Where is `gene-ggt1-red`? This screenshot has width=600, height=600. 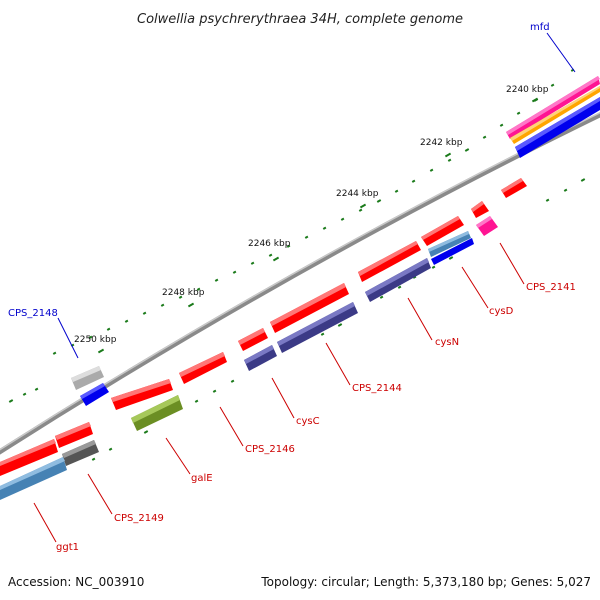
gene-ggt1-red is located at coordinates (29, 457).